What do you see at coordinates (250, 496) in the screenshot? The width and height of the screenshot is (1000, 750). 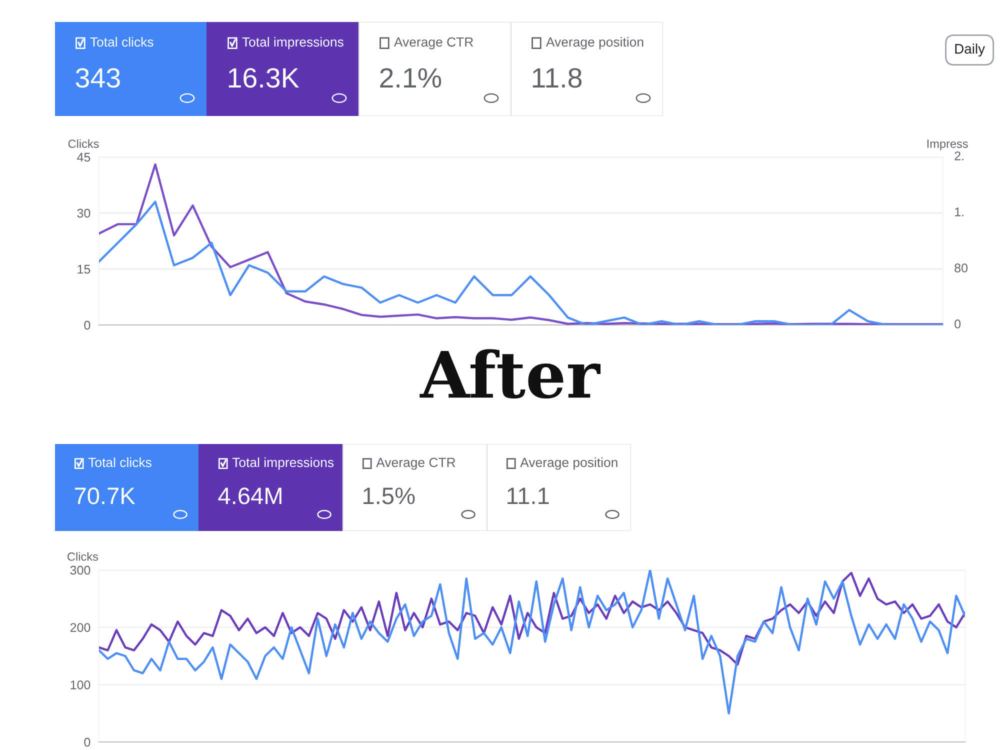 I see `text: 4.64M` at bounding box center [250, 496].